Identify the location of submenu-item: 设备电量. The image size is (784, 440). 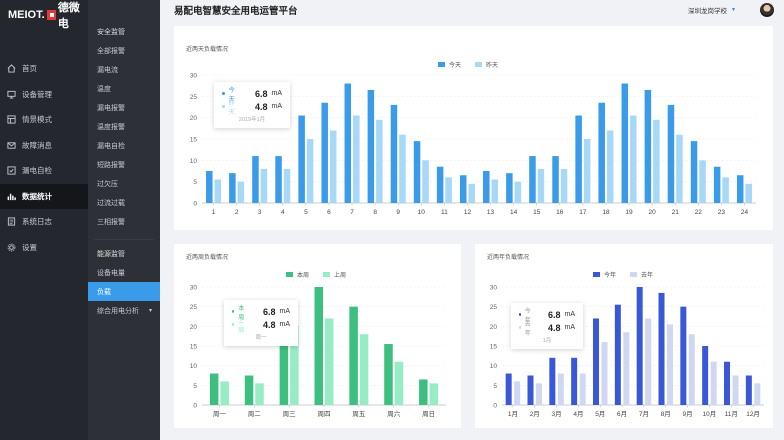
(124, 272).